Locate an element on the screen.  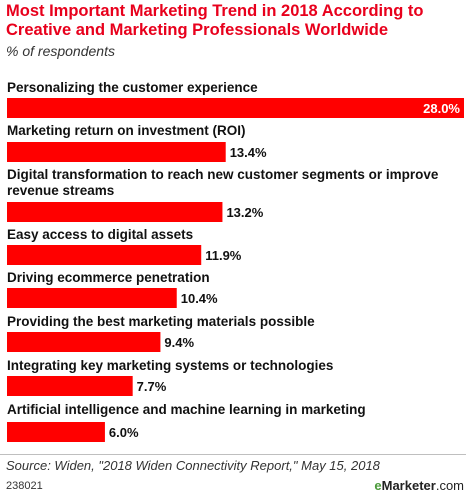
bar-value-label: 7.7% is located at coordinates (152, 386).